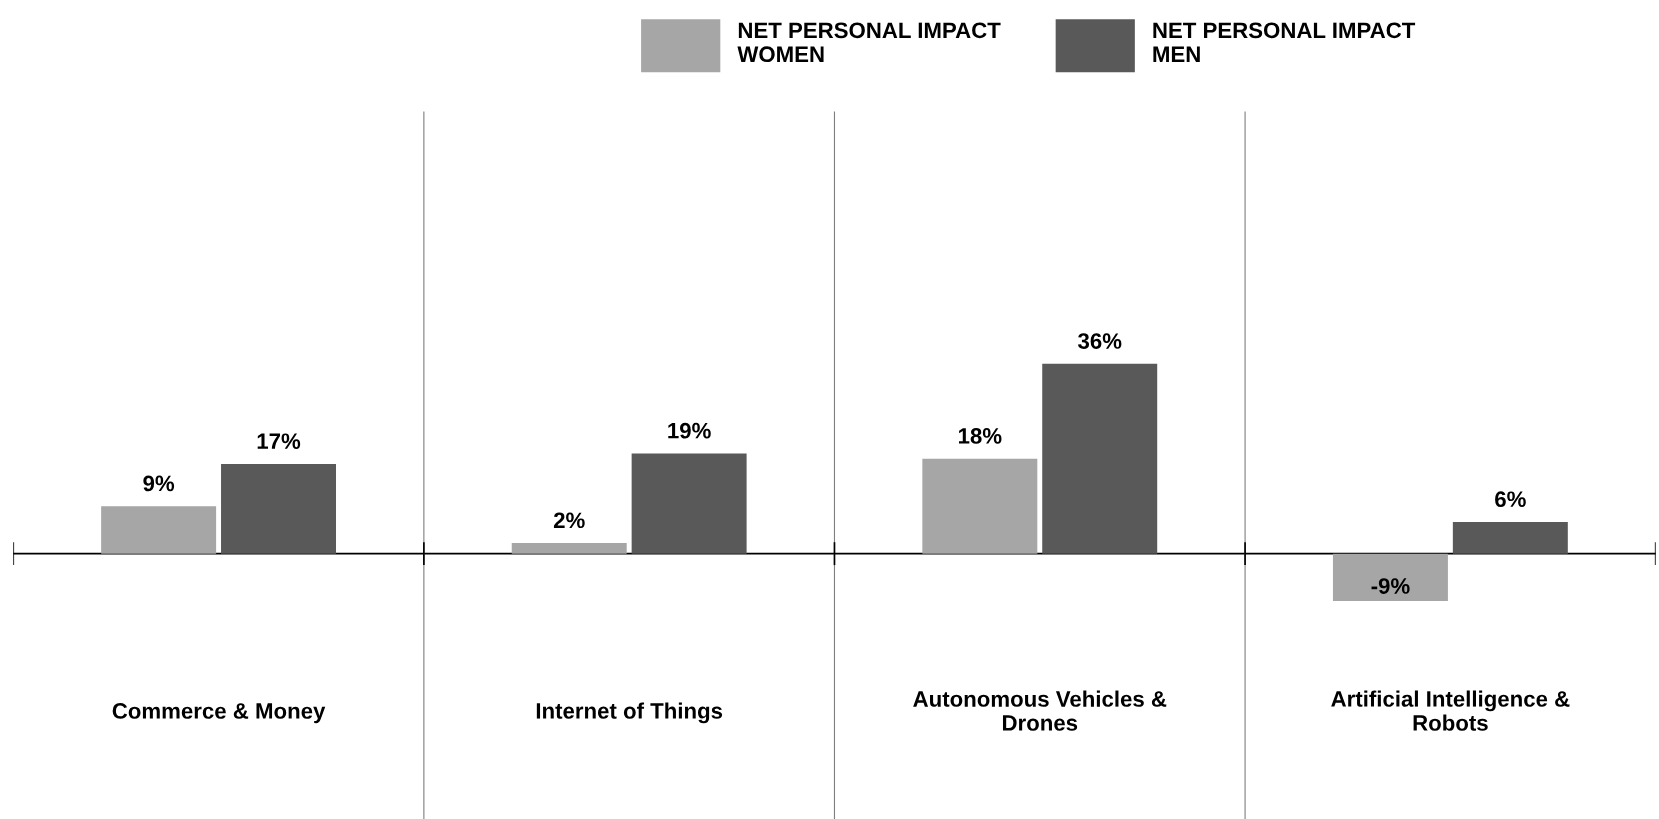 This screenshot has height=819, width=1659. Describe the element at coordinates (980, 436) in the screenshot. I see `data-label: 18%` at that location.